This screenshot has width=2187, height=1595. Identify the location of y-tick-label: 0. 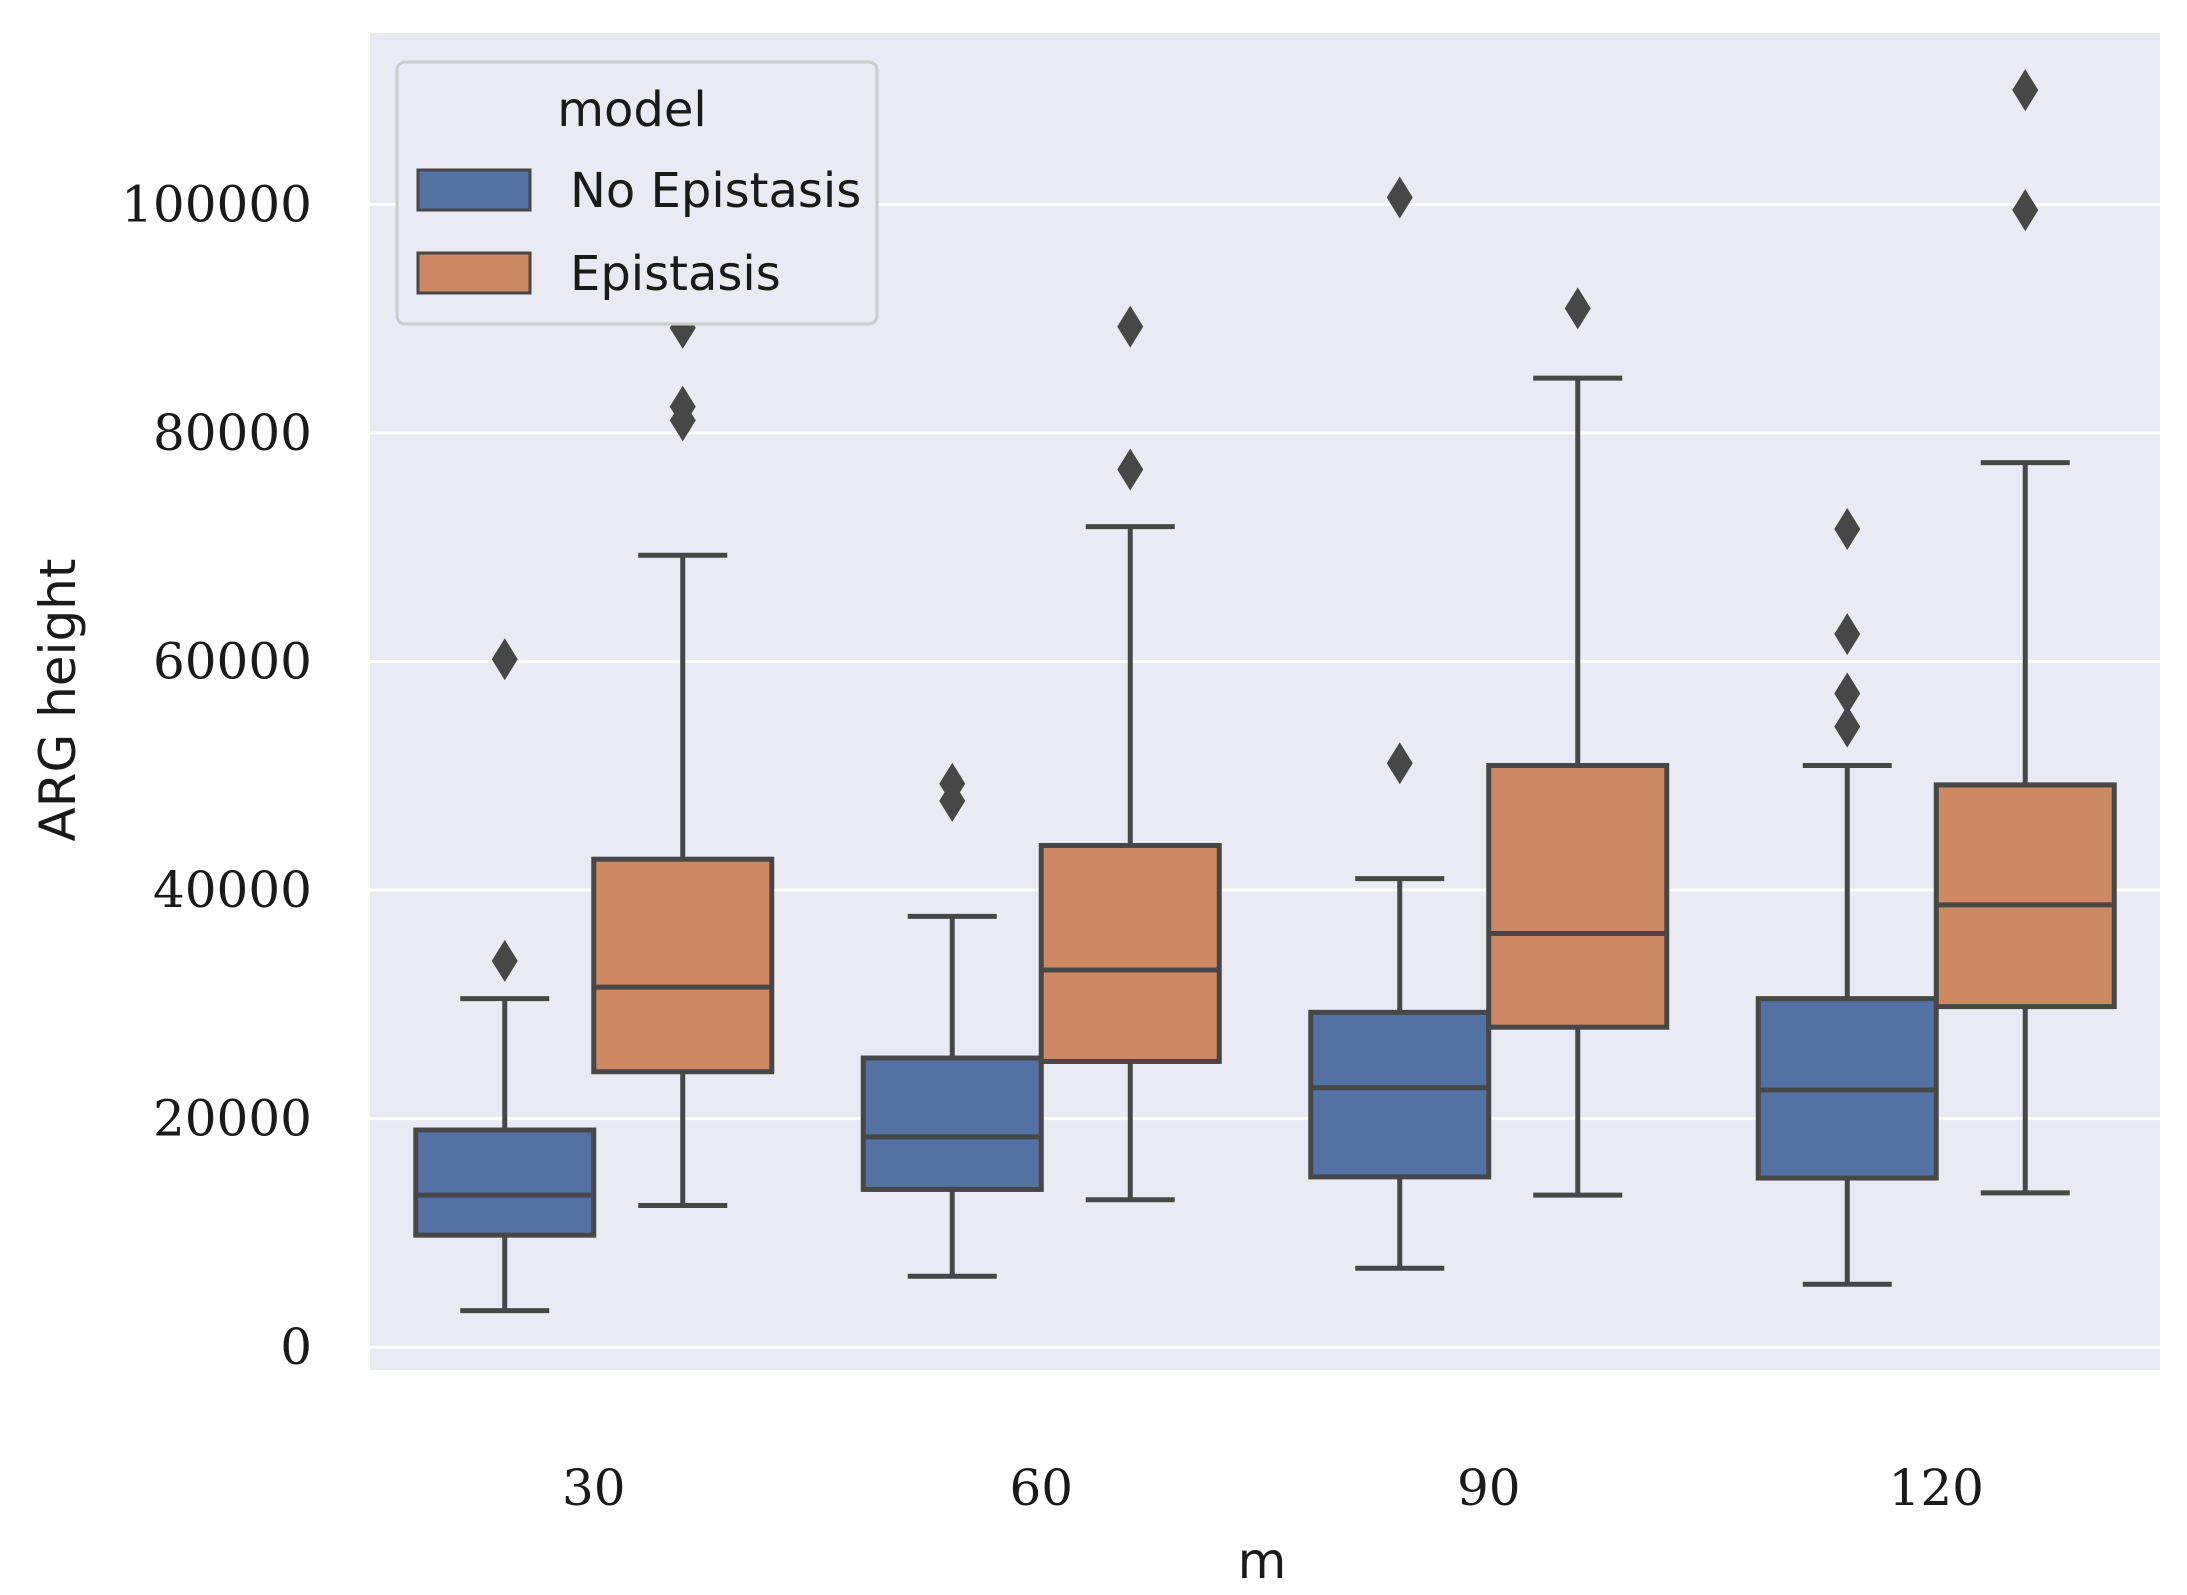
(296, 1347).